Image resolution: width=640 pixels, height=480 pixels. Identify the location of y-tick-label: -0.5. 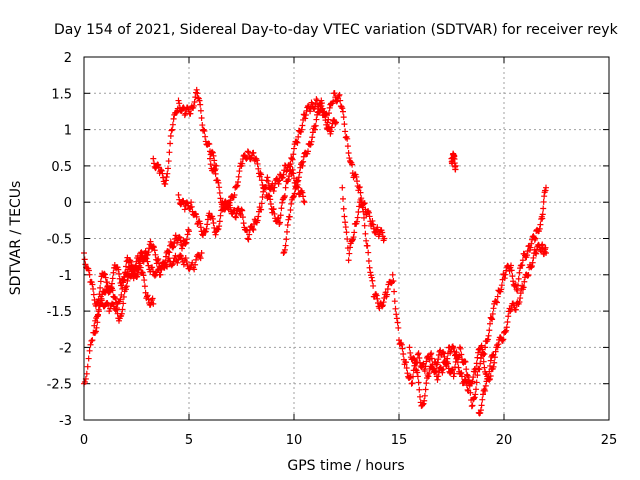
(59, 240).